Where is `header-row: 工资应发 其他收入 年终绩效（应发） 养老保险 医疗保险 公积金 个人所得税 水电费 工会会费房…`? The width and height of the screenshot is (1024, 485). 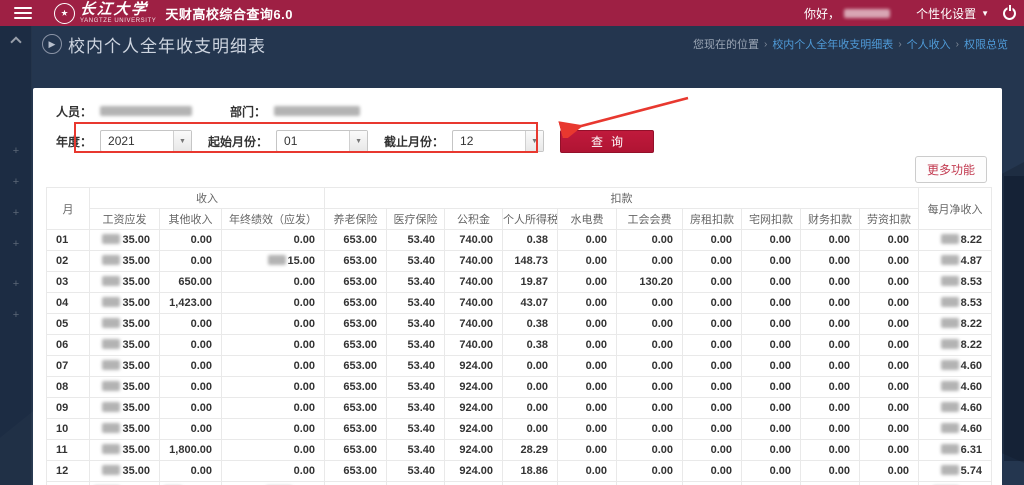 header-row: 工资应发 其他收入 年终绩效（应发） 养老保险 医疗保险 公积金 个人所得税 水电费 工会会费房… is located at coordinates (519, 219).